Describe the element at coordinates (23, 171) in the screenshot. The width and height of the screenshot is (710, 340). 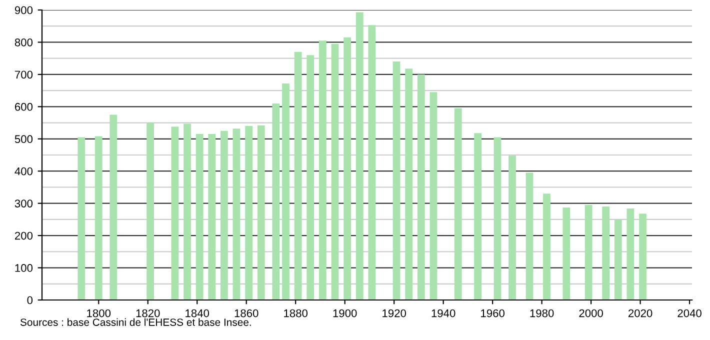
I see `y-tick-label: 400` at that location.